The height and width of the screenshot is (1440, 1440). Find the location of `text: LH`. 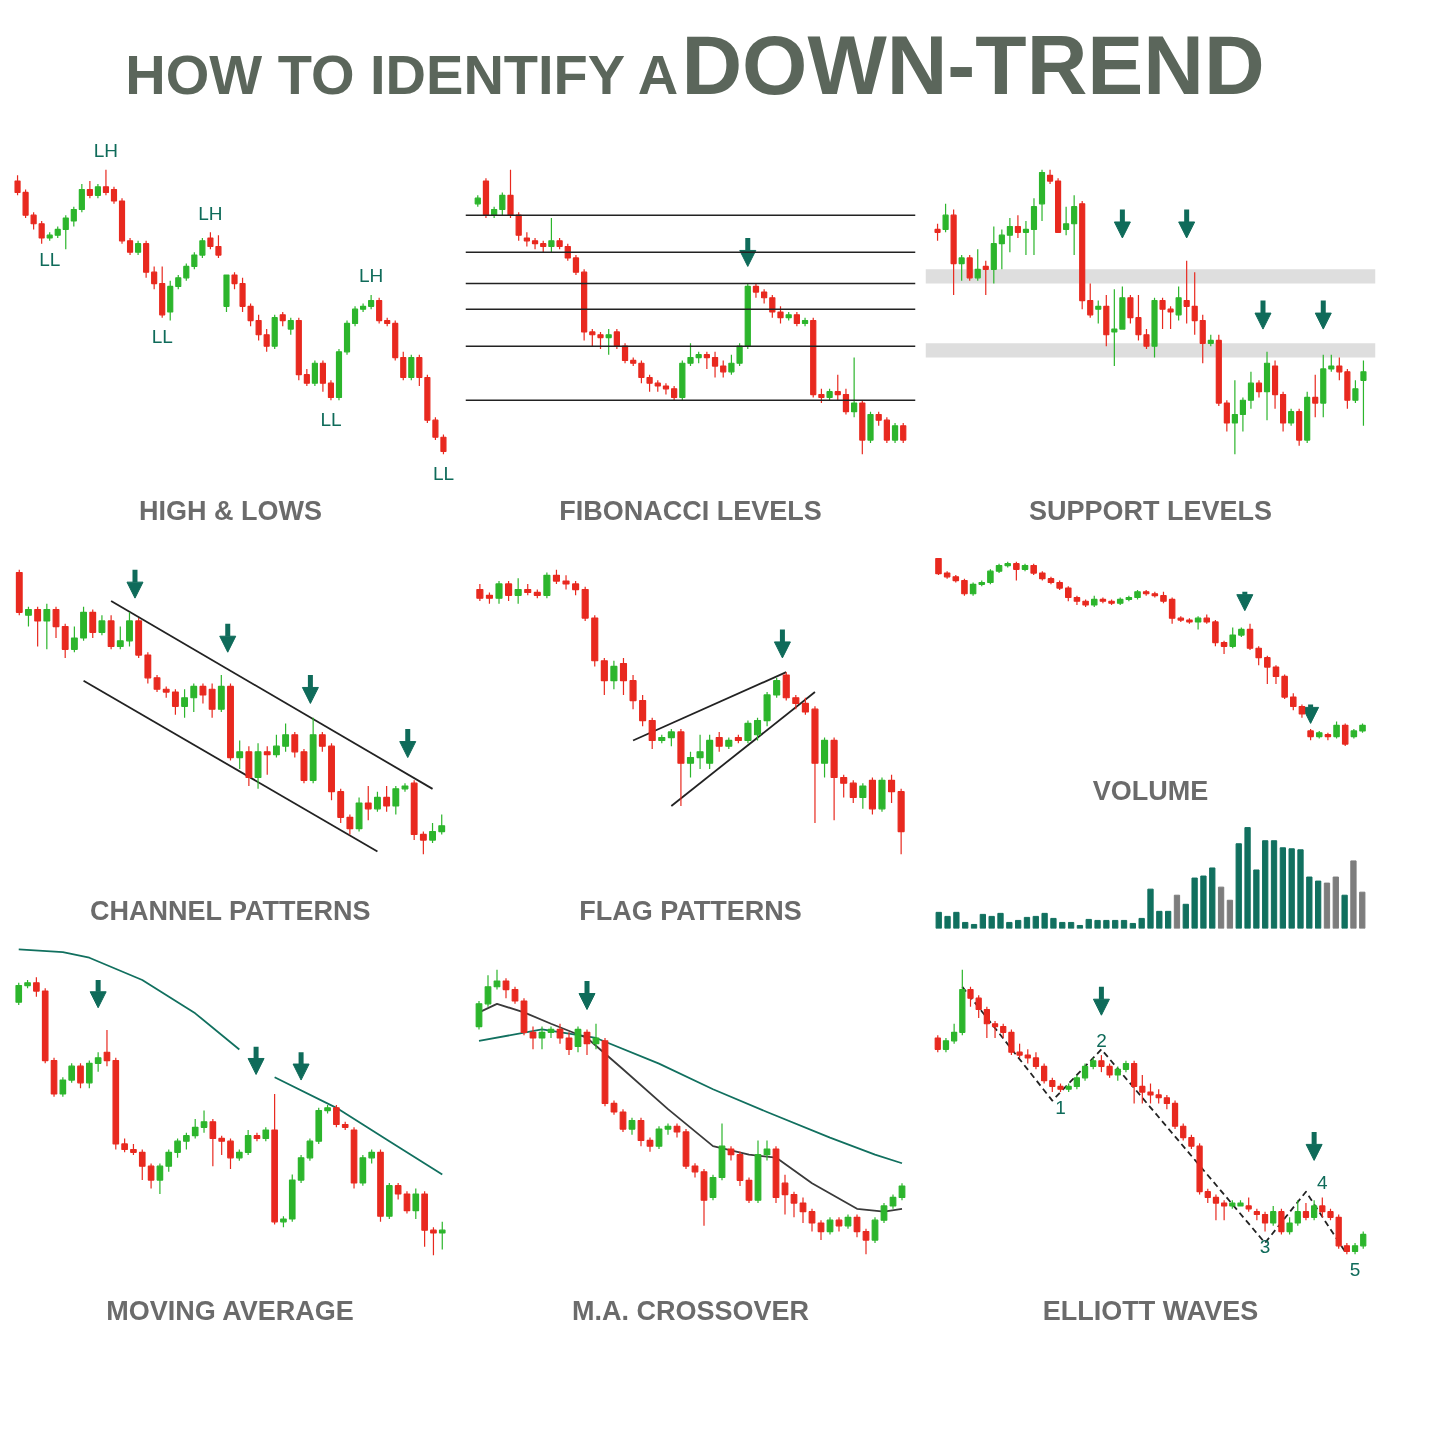

text: LH is located at coordinates (210, 213).